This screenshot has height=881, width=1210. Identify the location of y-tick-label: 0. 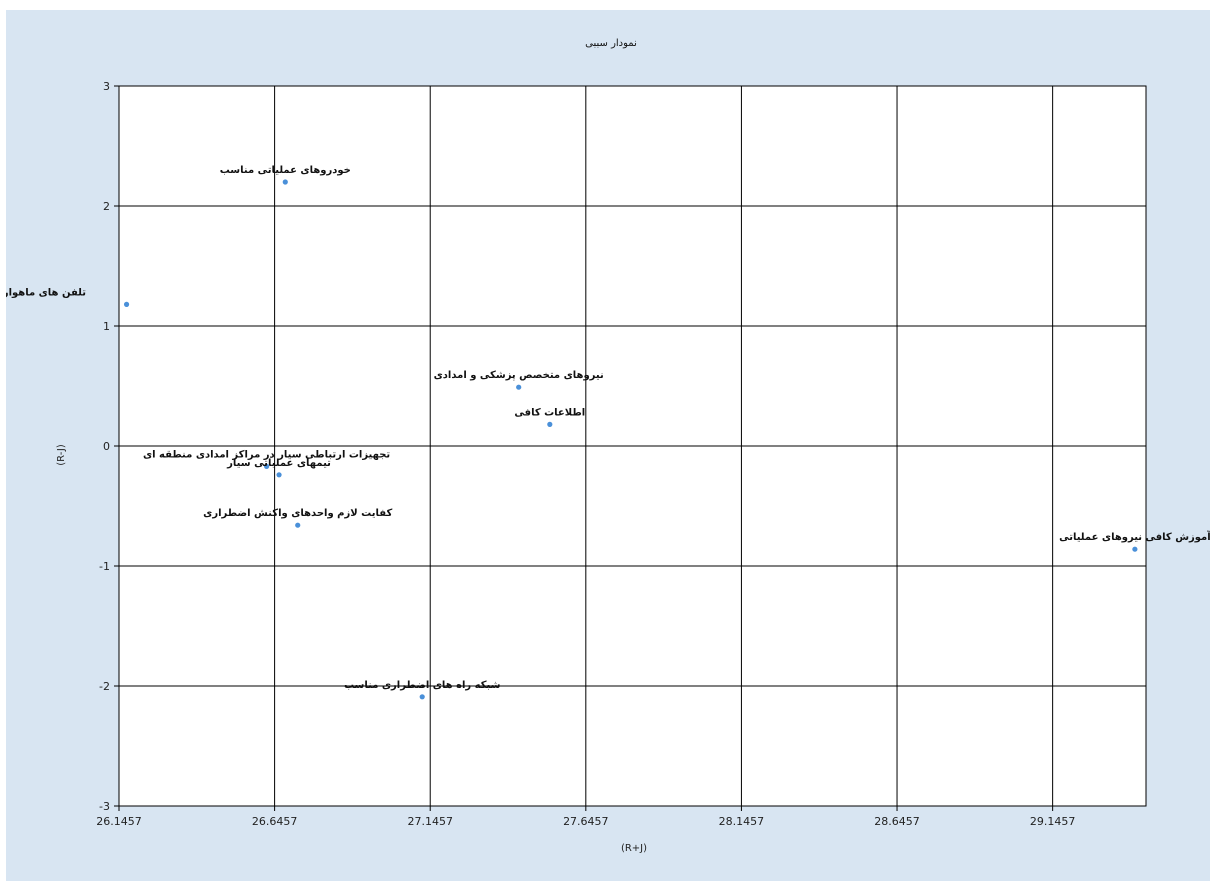
(106, 446).